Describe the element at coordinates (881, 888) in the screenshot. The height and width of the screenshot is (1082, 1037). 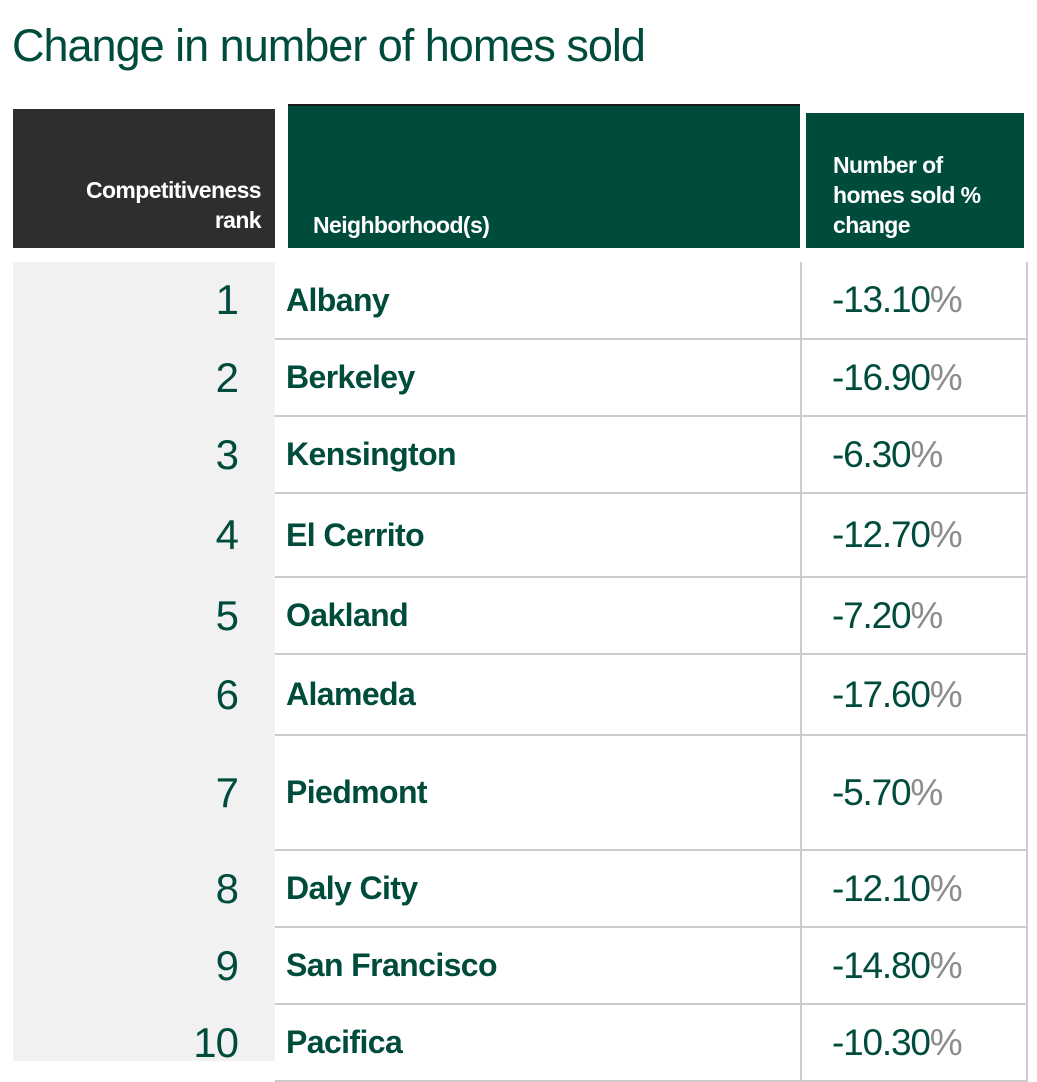
I see `percent-change-value: -12.10` at that location.